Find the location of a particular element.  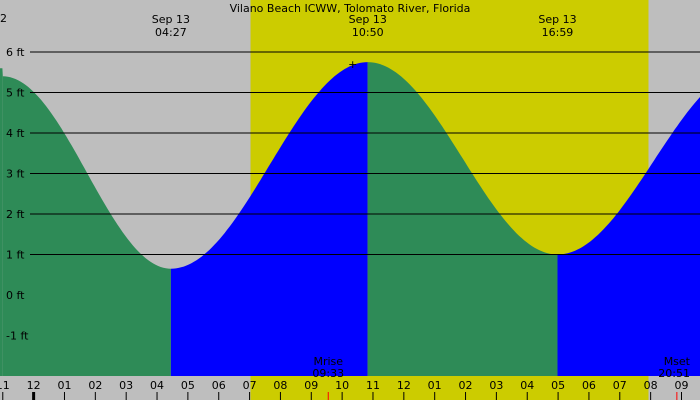

corner-label: 2 is located at coordinates (3, 18).